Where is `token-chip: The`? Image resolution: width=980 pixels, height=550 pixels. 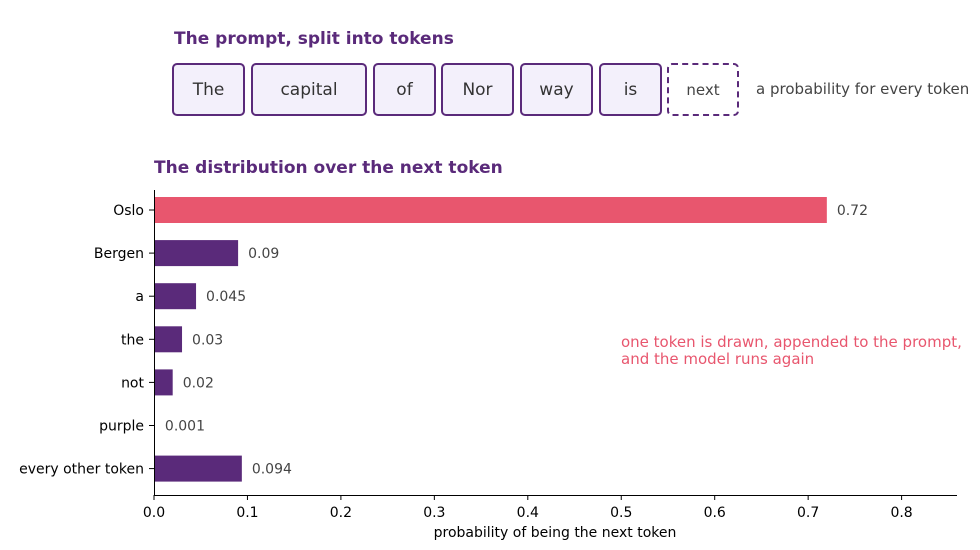
token-chip: The is located at coordinates (208, 89).